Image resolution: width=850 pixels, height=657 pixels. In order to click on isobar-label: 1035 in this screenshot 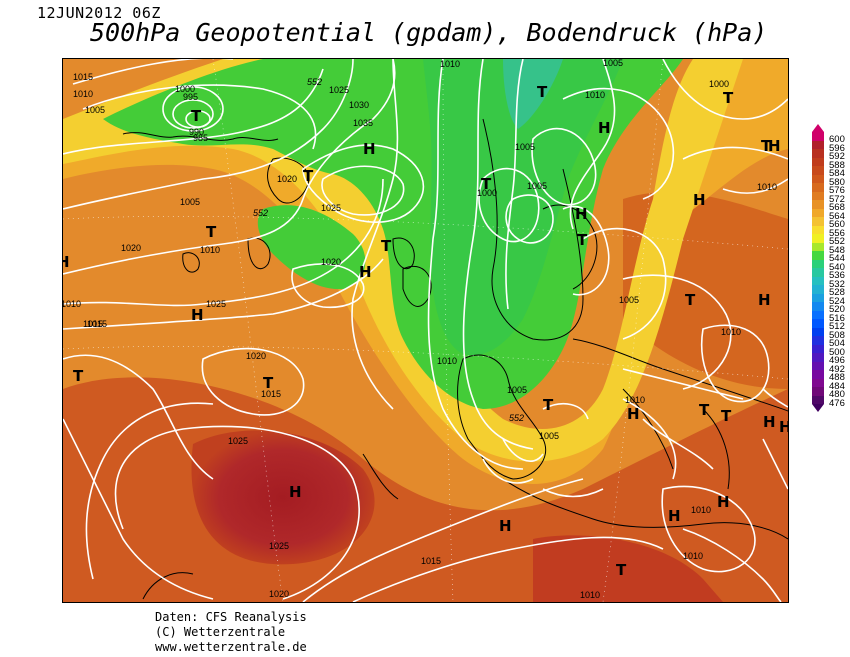, I will do `click(363, 123)`.